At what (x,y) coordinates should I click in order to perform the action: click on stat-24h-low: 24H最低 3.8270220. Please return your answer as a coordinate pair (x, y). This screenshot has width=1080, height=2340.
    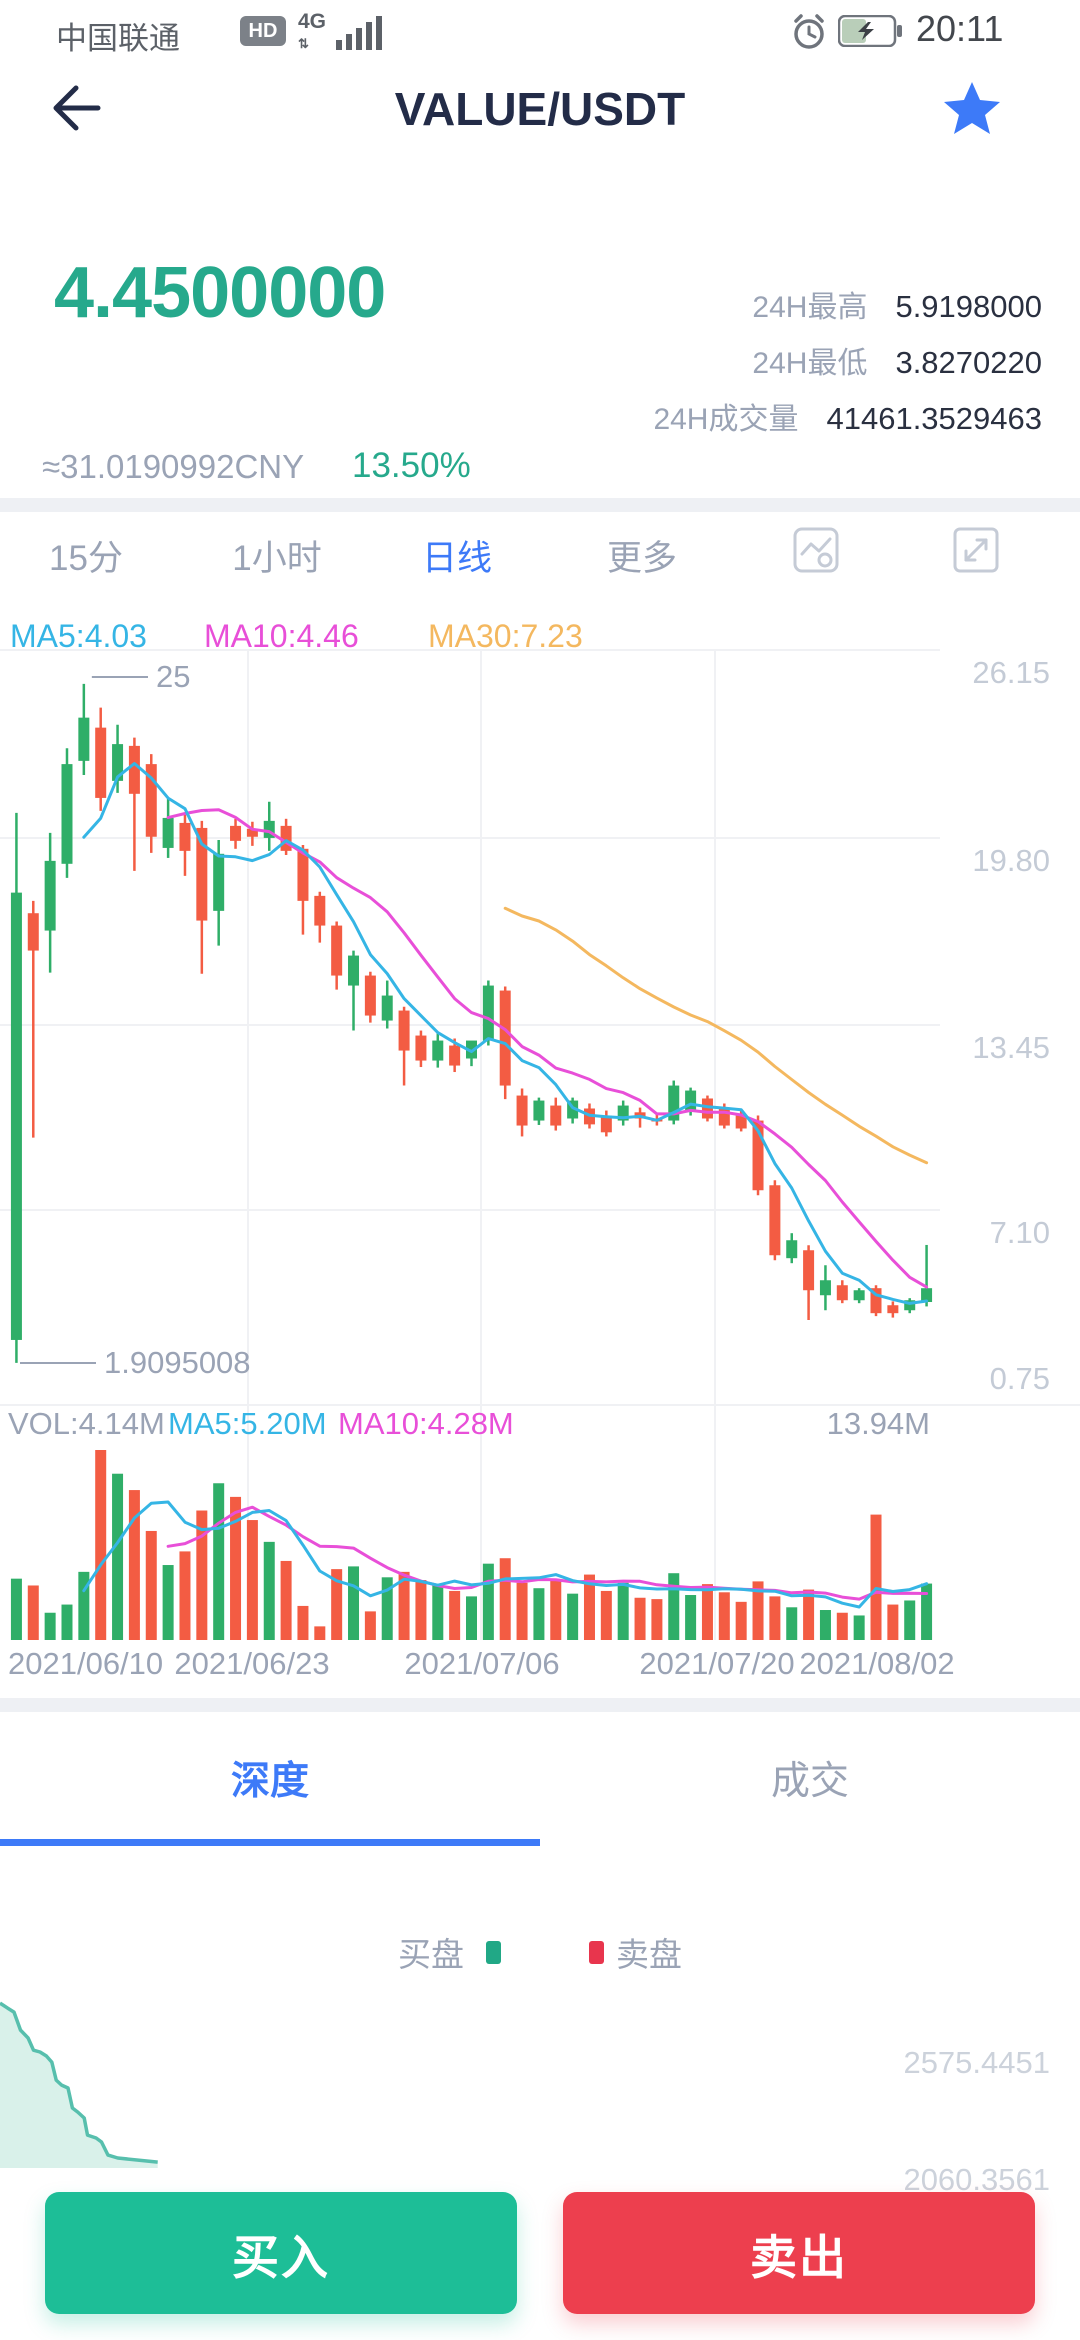
    Looking at the image, I should click on (897, 360).